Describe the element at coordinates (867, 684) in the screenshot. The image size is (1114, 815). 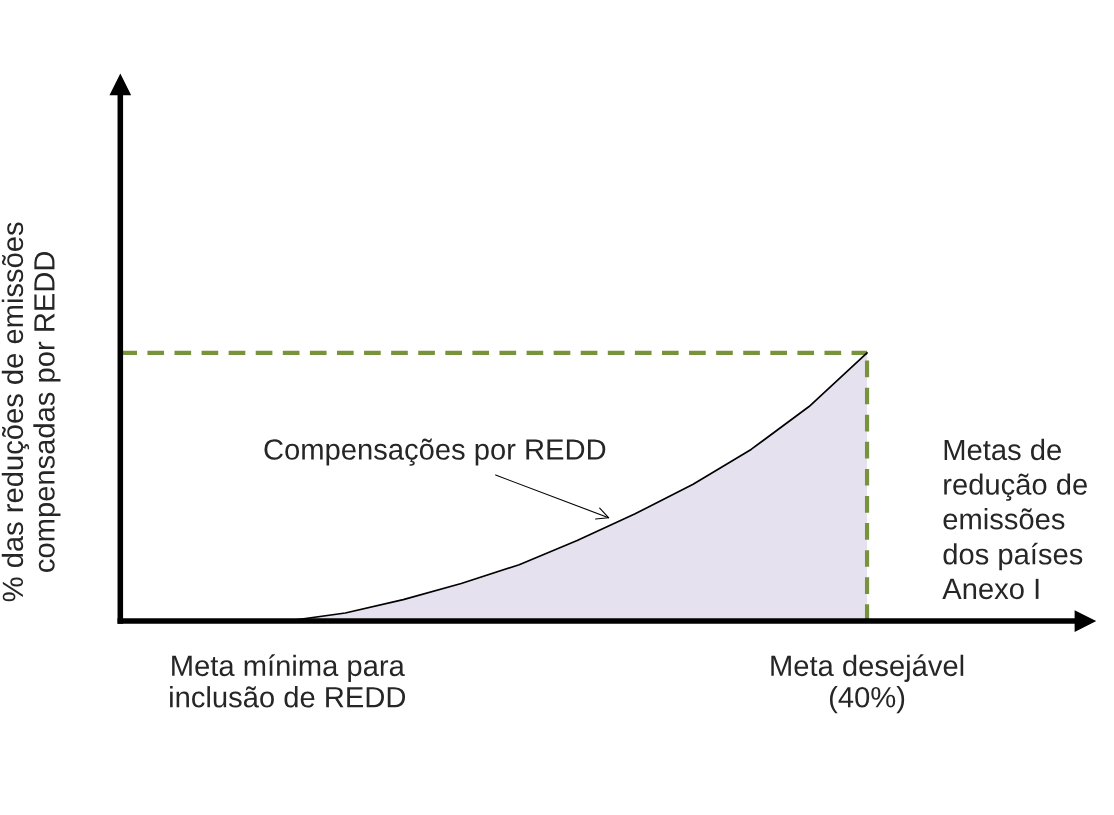
I see `x-tick-label: Meta desejável (40%)` at that location.